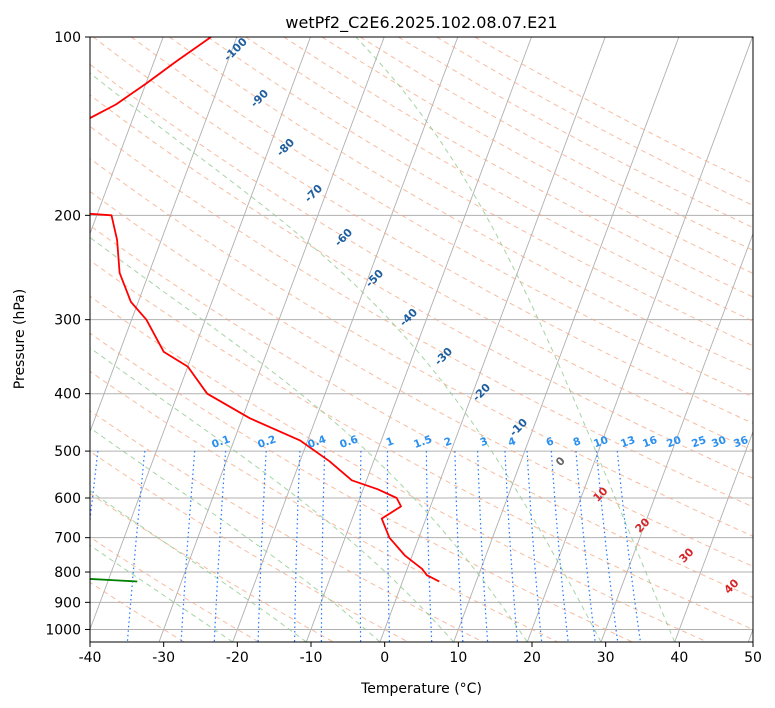 The height and width of the screenshot is (708, 775). I want to click on x-tick-label: -40, so click(90, 658).